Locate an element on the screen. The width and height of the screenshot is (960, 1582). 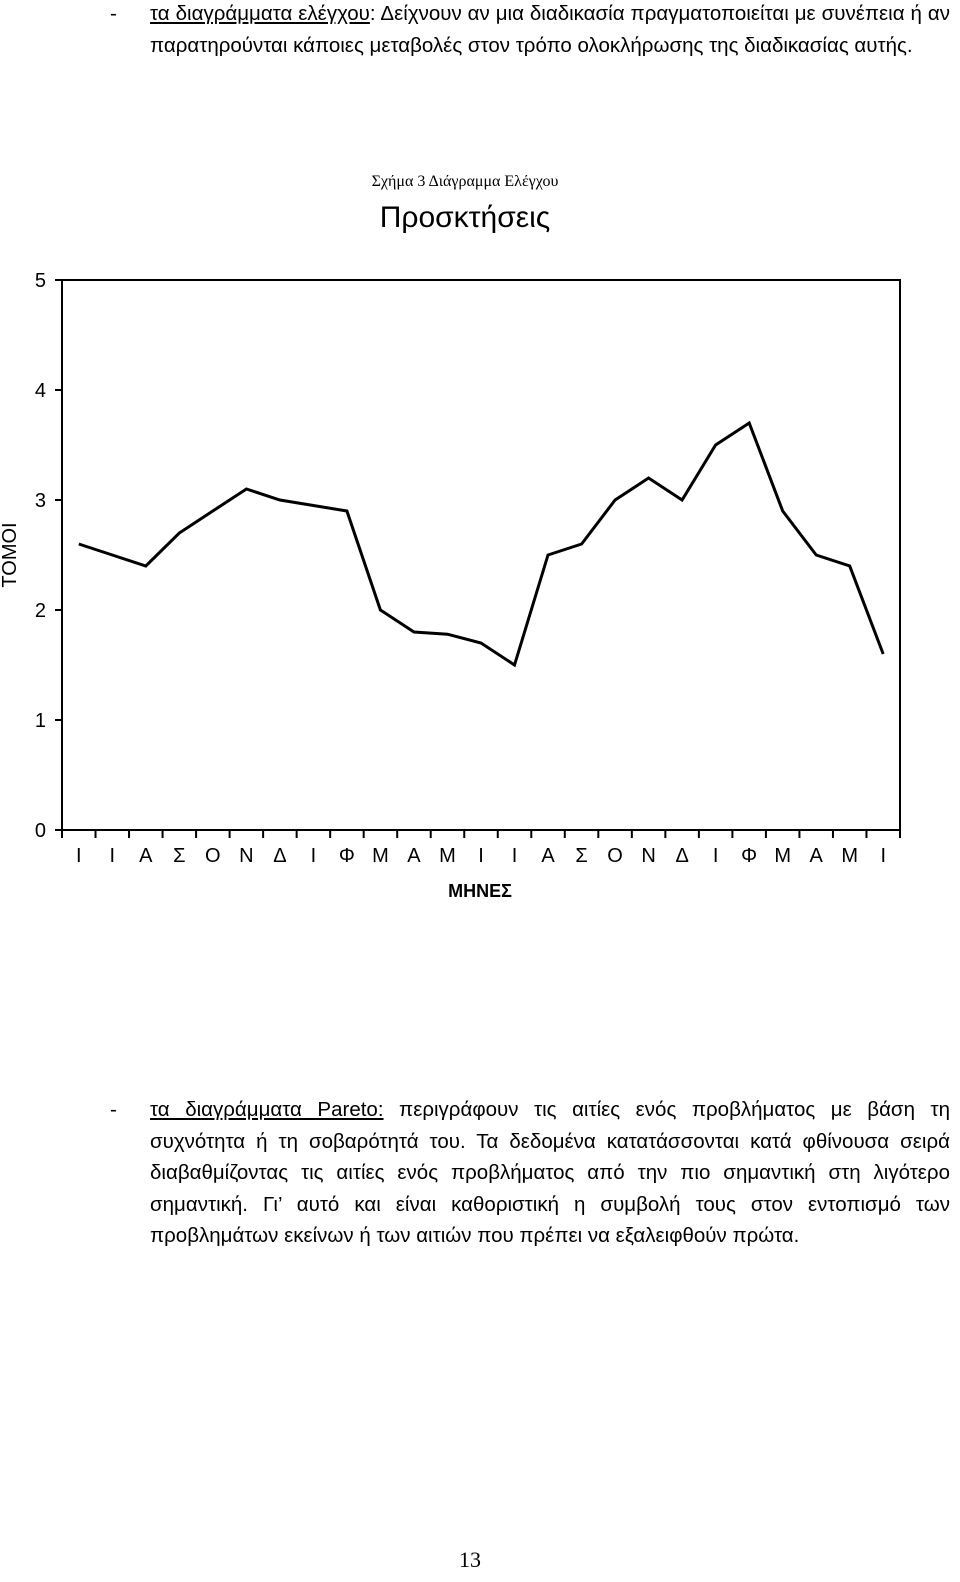
y-tick-label: 5 is located at coordinates (40, 281).